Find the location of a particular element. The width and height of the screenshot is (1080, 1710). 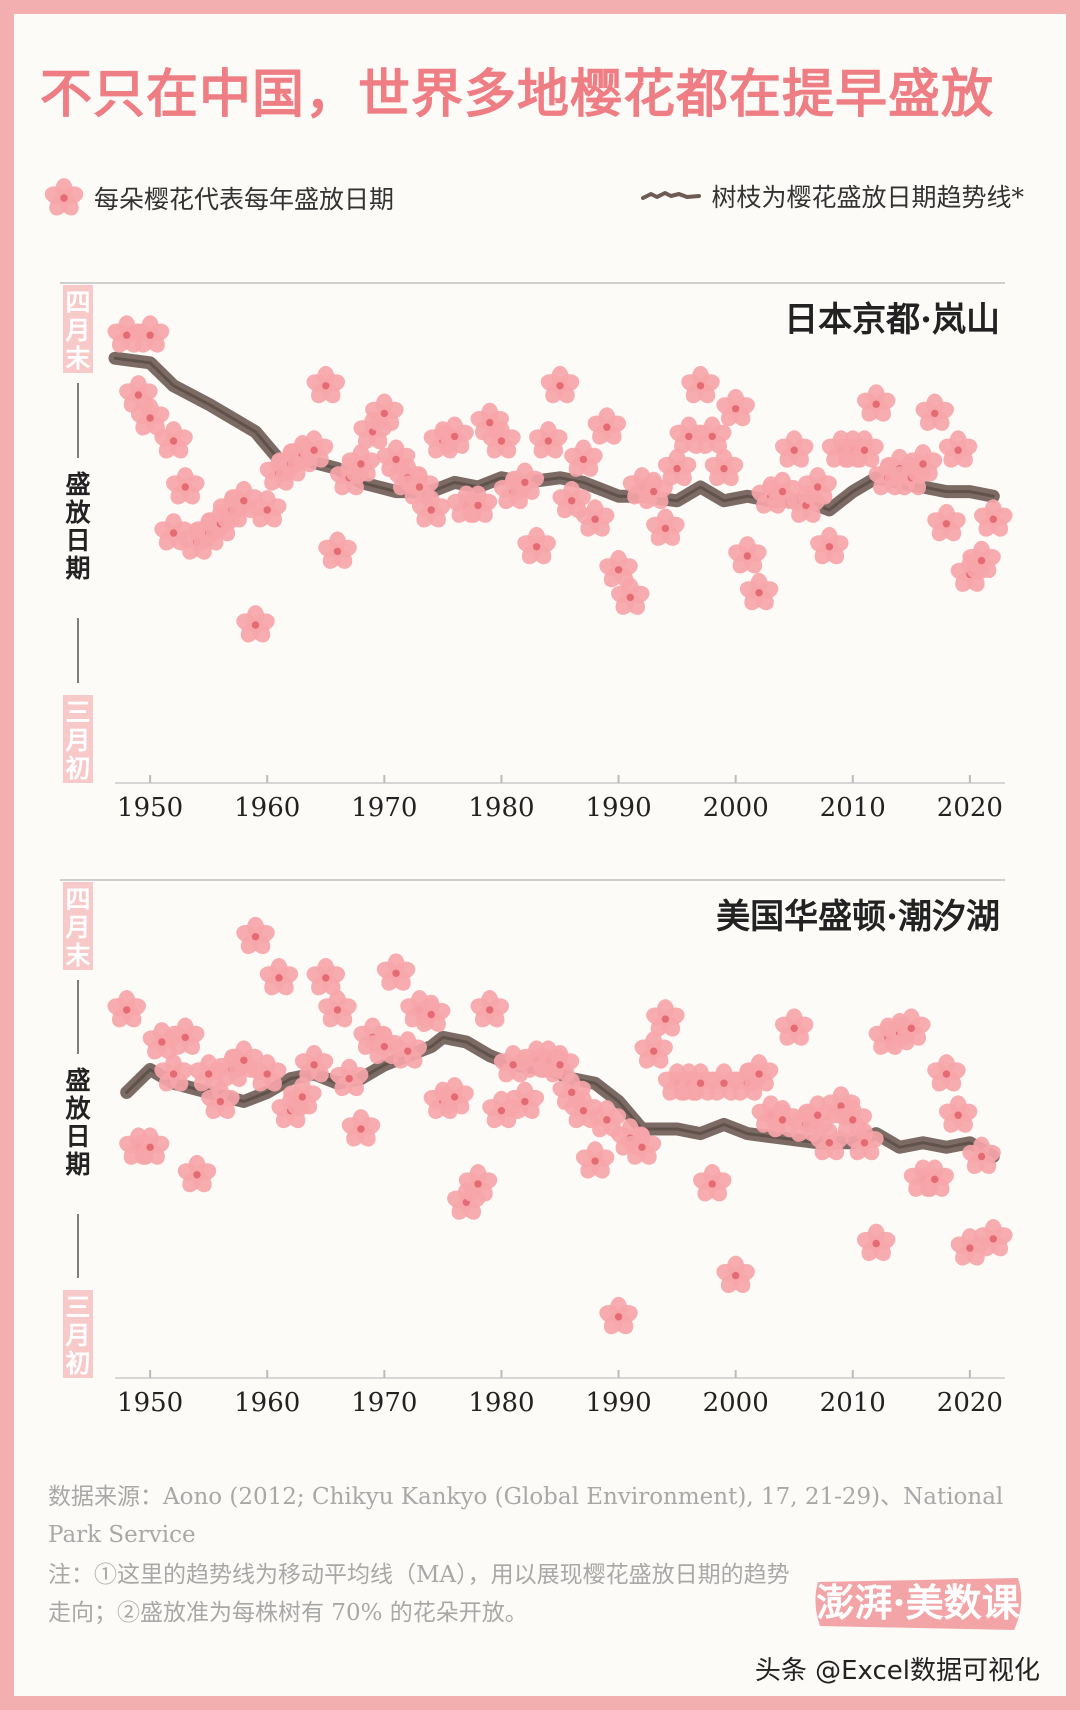

x-tick-label: 2010 is located at coordinates (853, 808).